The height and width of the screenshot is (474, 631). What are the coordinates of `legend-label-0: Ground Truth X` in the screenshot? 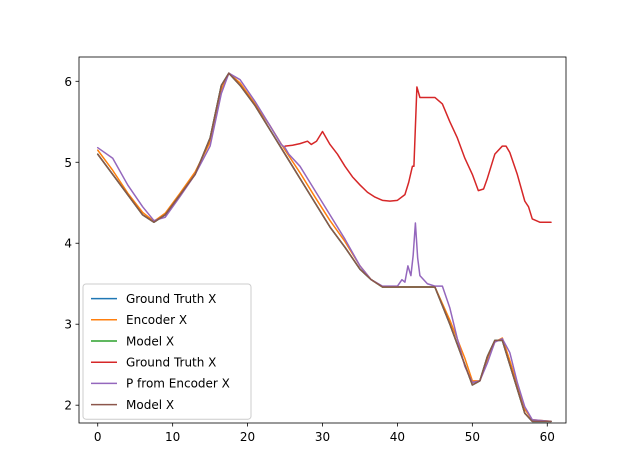 It's located at (171, 299).